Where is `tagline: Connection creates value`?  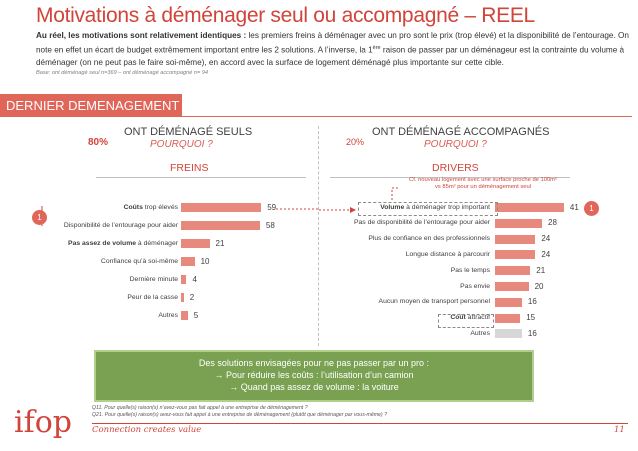
tagline: Connection creates value is located at coordinates (147, 430).